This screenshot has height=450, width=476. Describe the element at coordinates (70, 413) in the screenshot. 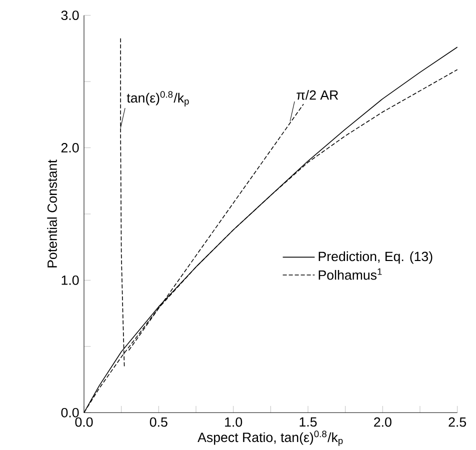

I see `y-tick-label: 0.0` at that location.